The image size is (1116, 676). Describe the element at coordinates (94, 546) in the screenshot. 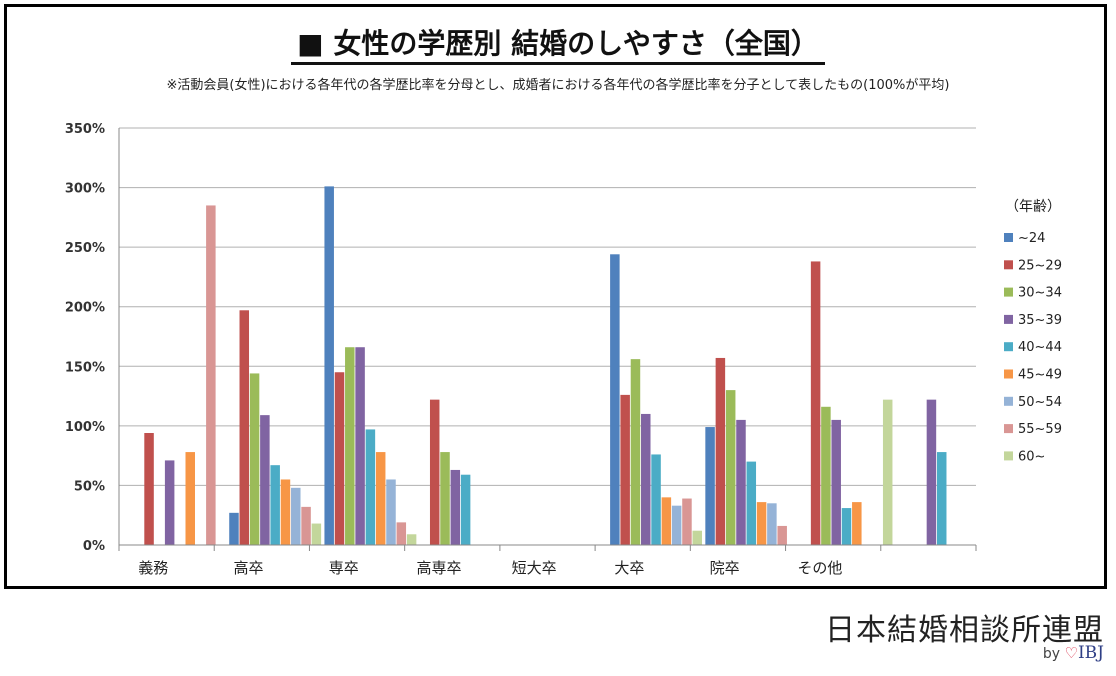

I see `y-tick-label: 0%` at that location.